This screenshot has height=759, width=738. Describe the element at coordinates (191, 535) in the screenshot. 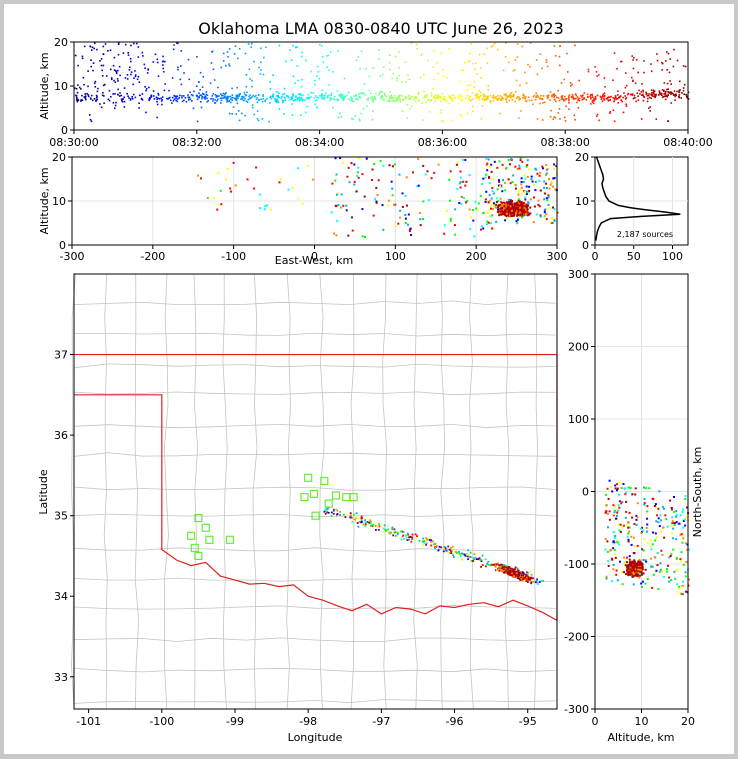

I see `lma-station-marker` at that location.